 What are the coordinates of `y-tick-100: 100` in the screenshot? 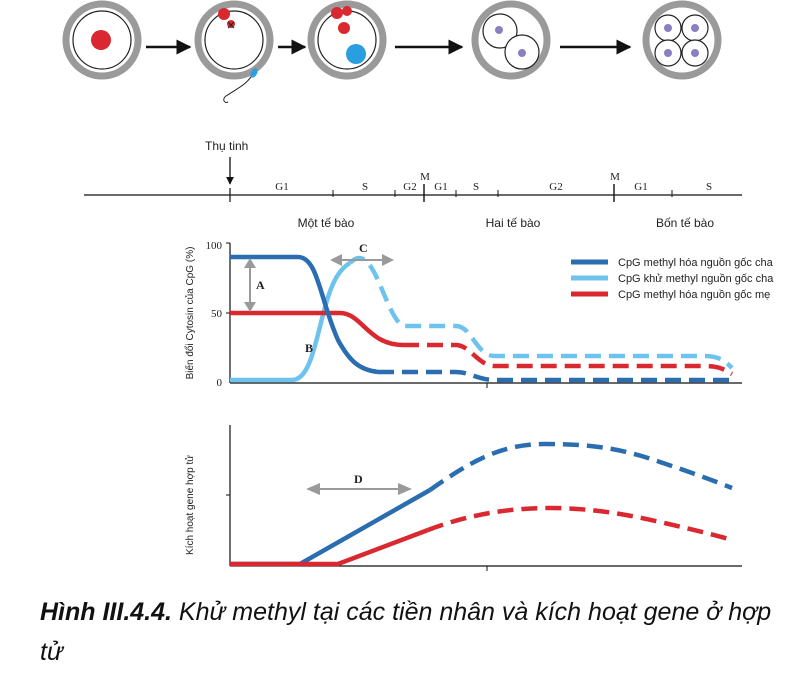 It's located at (214, 246).